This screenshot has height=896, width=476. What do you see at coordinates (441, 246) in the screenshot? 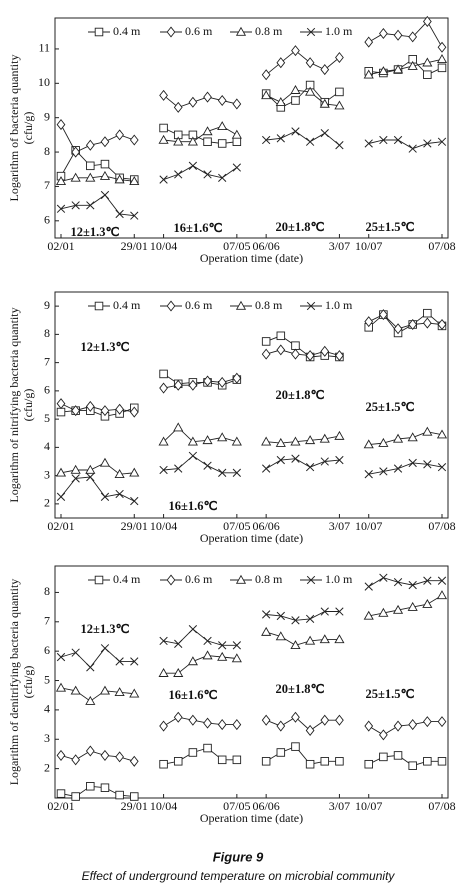
I see `x-tick-label: 07/08` at bounding box center [441, 246].